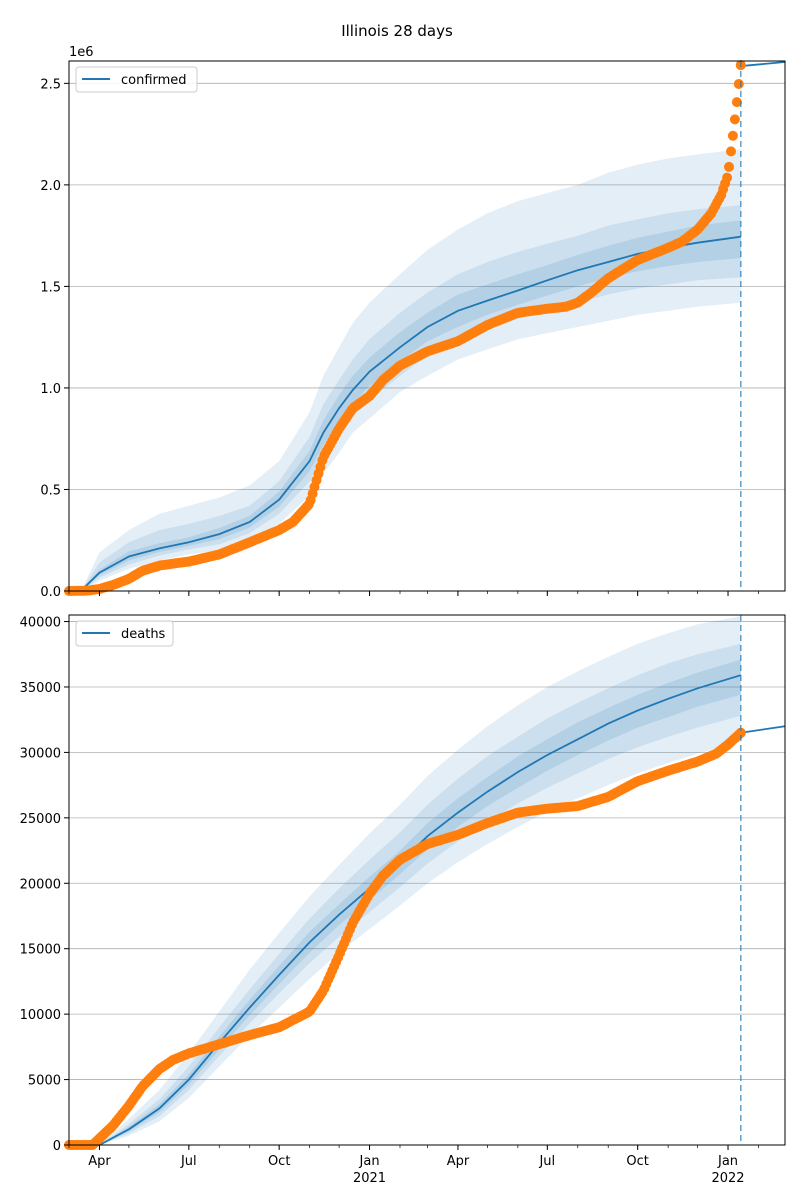 This screenshot has width=800, height=1200. What do you see at coordinates (50, 389) in the screenshot?
I see `y-tick-label: 1.0` at bounding box center [50, 389].